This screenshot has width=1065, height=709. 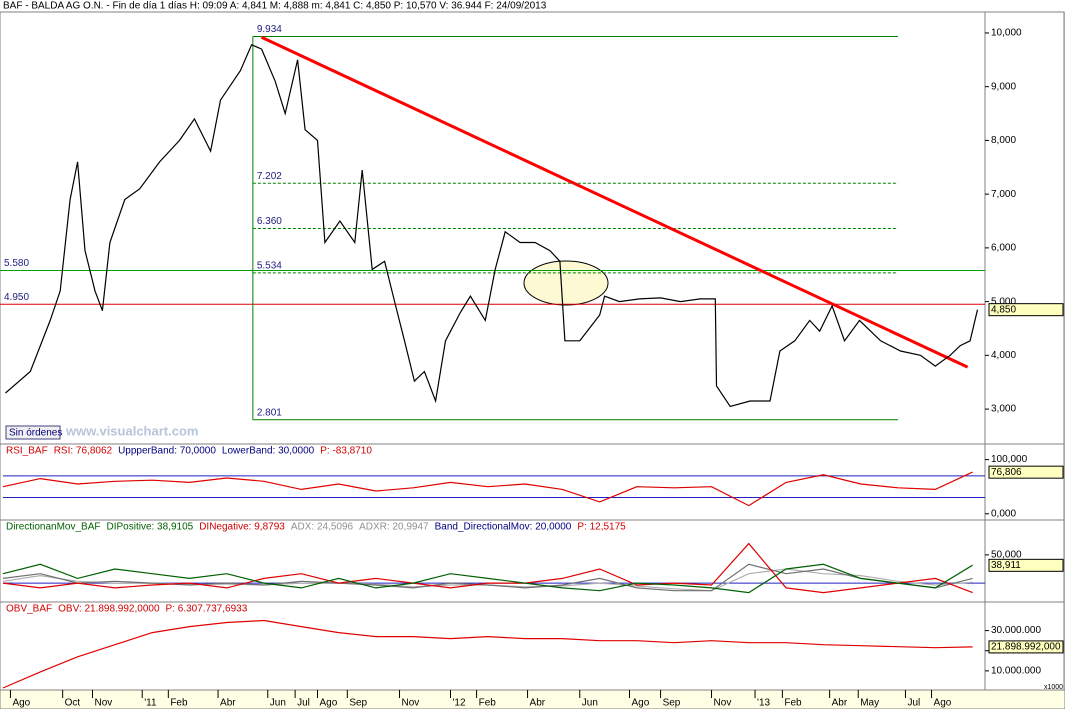 I want to click on fib-label: 7.202, so click(x=269, y=176).